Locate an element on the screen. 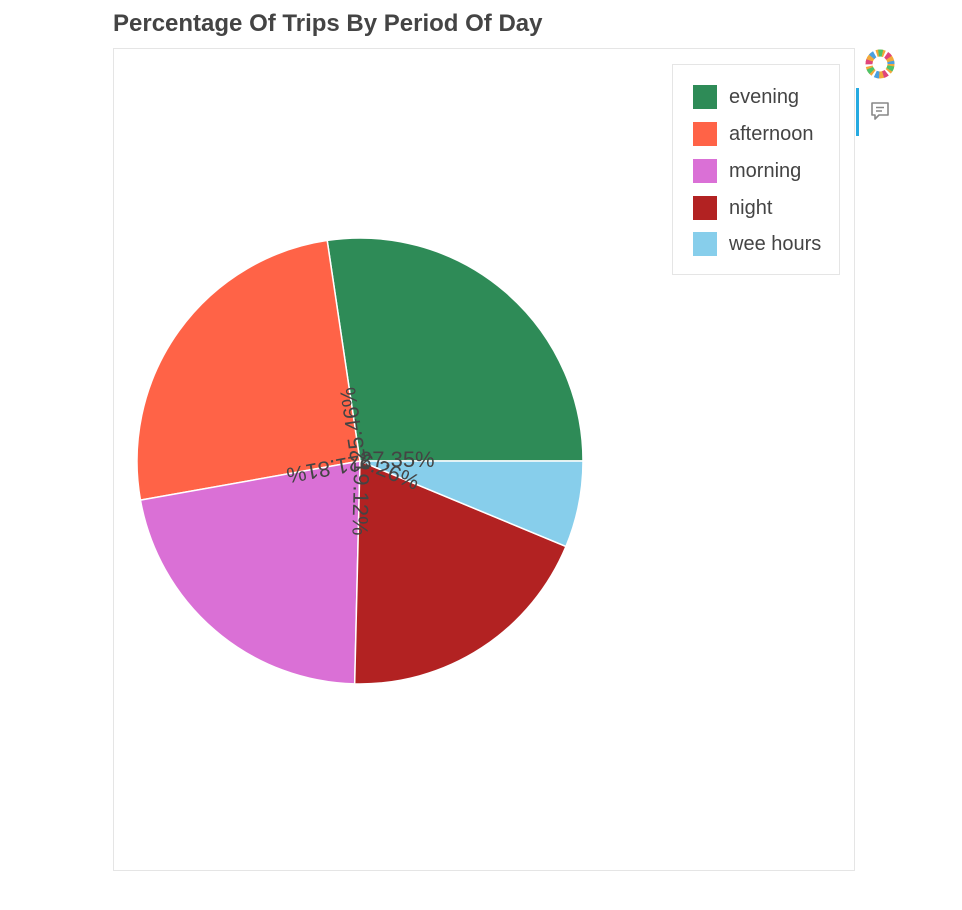 This screenshot has width=962, height=910. pie-slice-morning is located at coordinates (250, 572).